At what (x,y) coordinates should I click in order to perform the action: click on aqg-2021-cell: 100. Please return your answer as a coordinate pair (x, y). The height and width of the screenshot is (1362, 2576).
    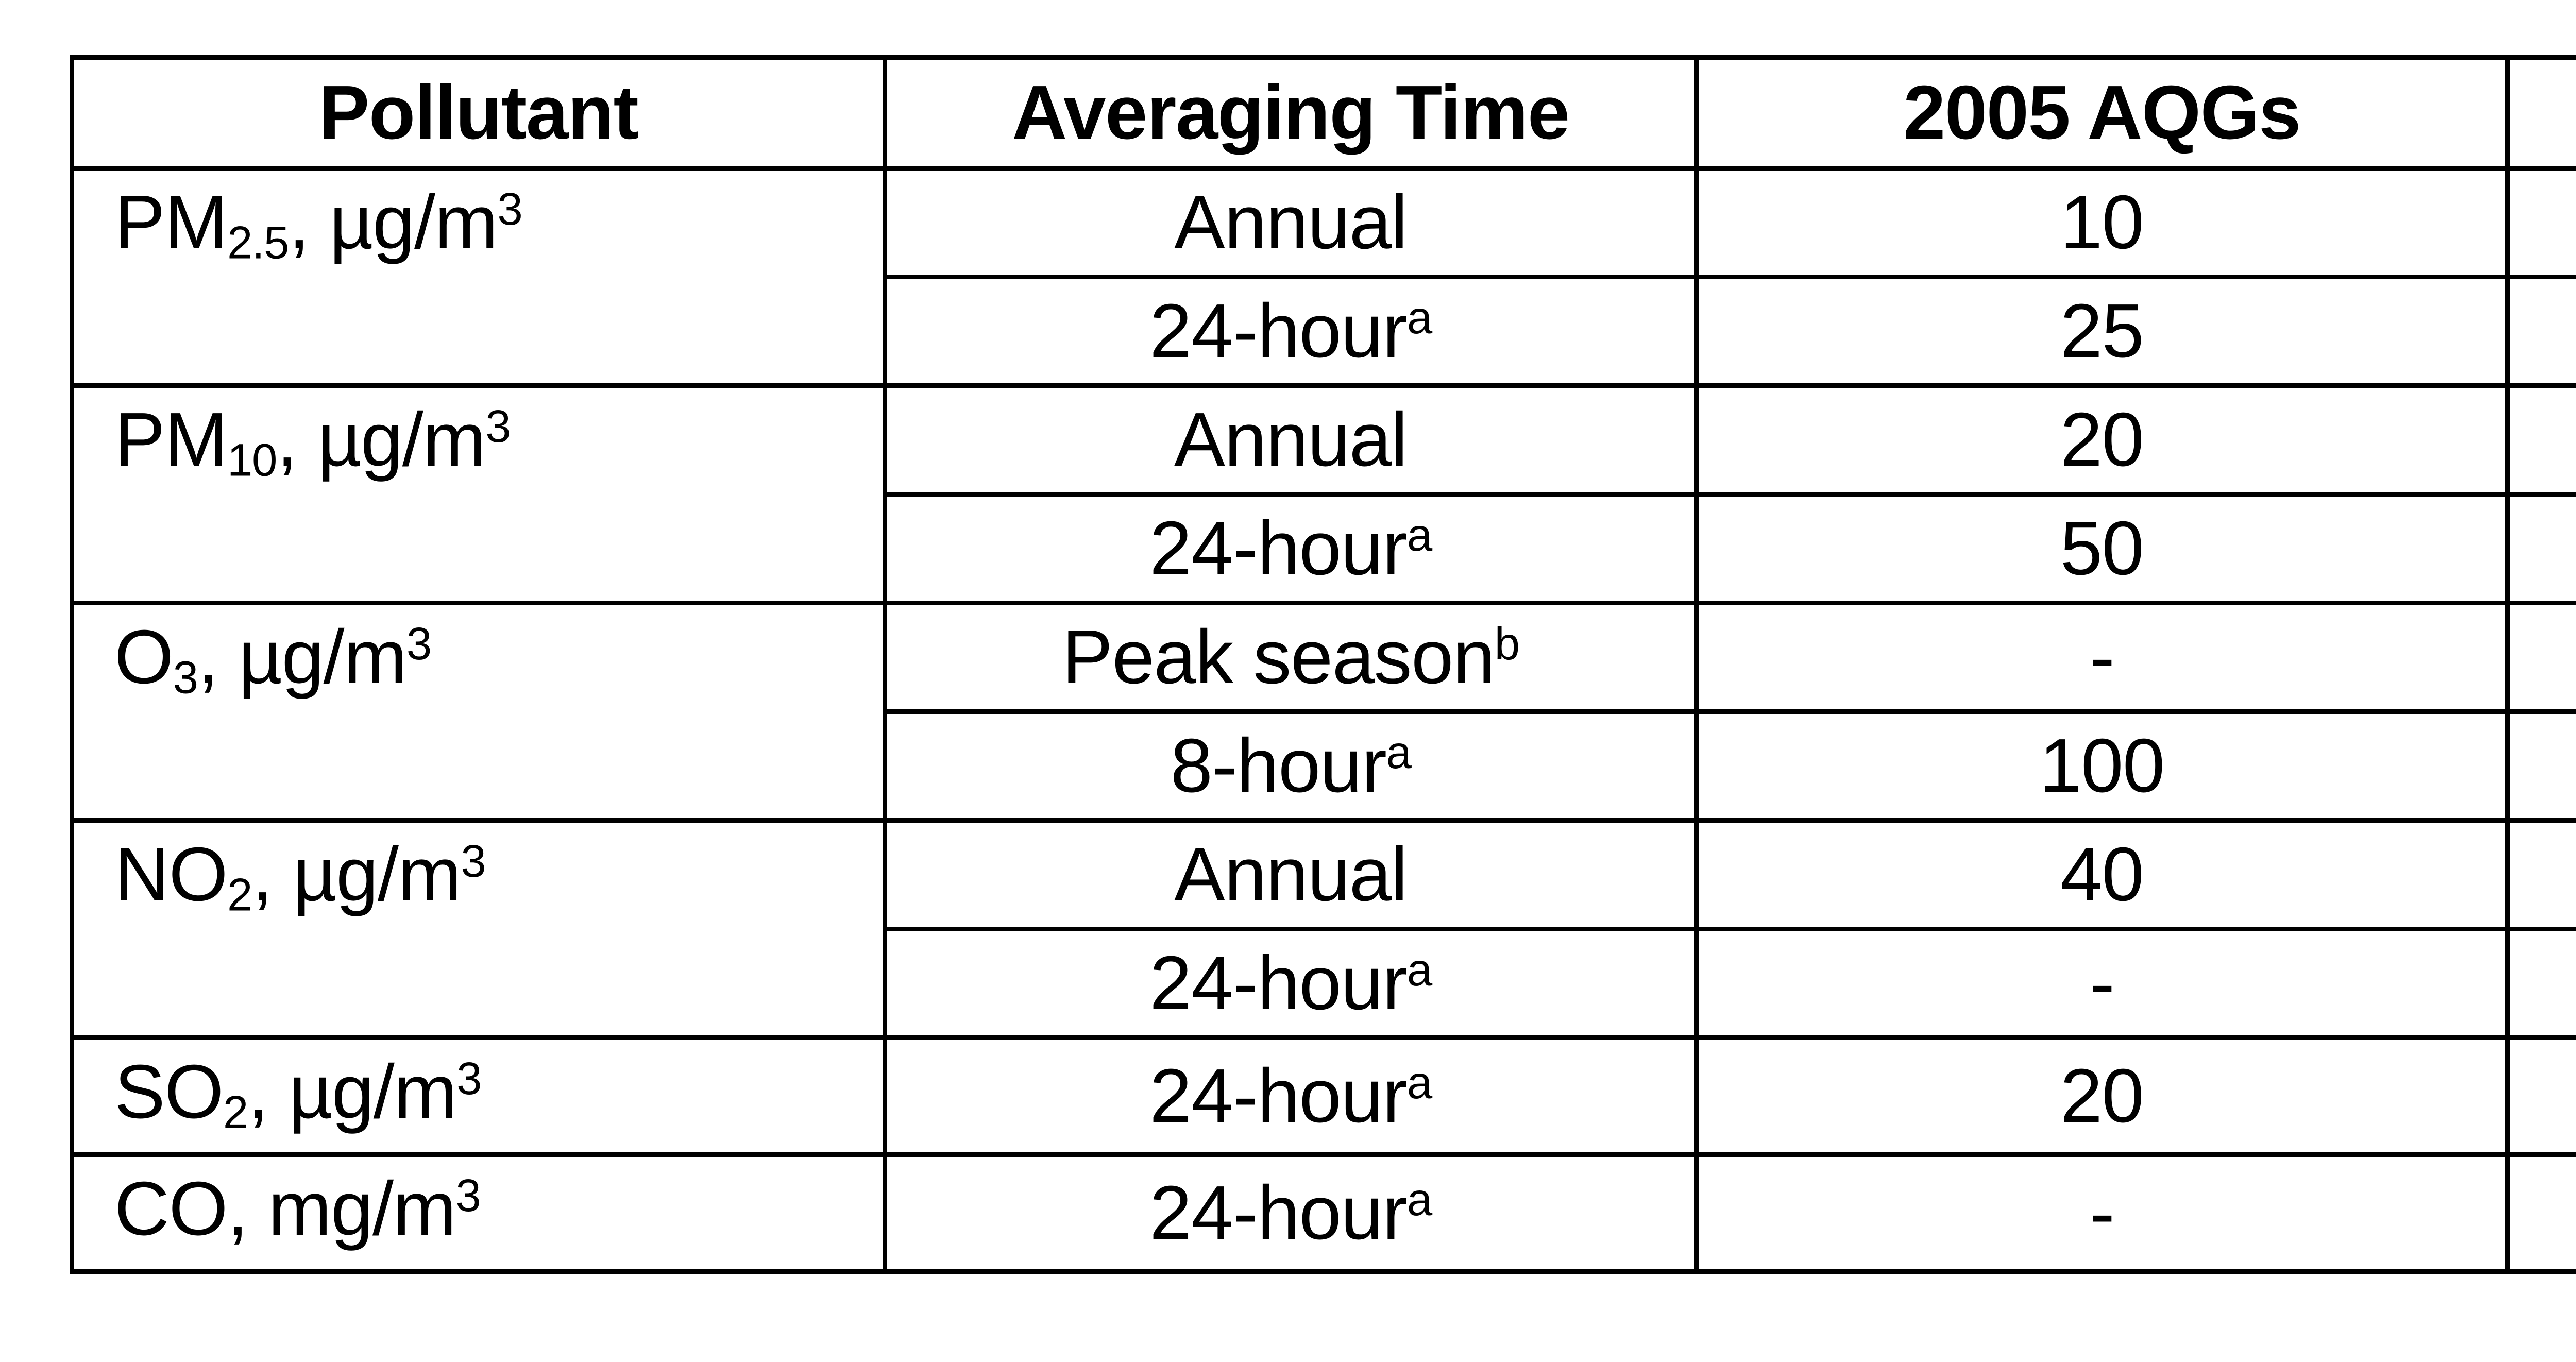
    Looking at the image, I should click on (2540, 766).